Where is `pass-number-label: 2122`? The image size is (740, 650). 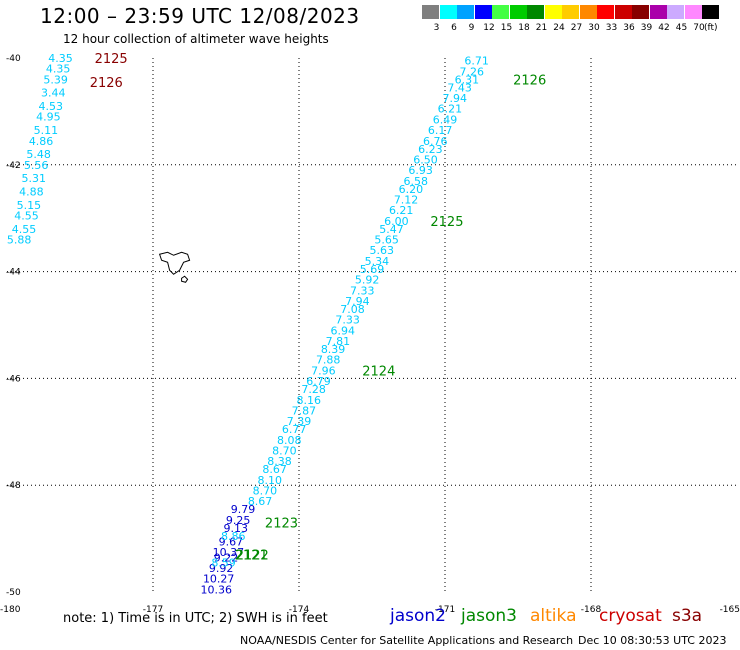 pass-number-label: 2122 is located at coordinates (252, 556).